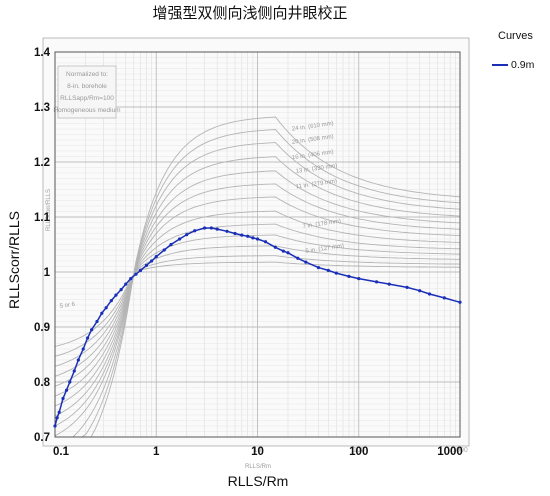 Image resolution: width=550 pixels, height=496 pixels. Describe the element at coordinates (42, 438) in the screenshot. I see `y-tick-label: 0.7` at that location.